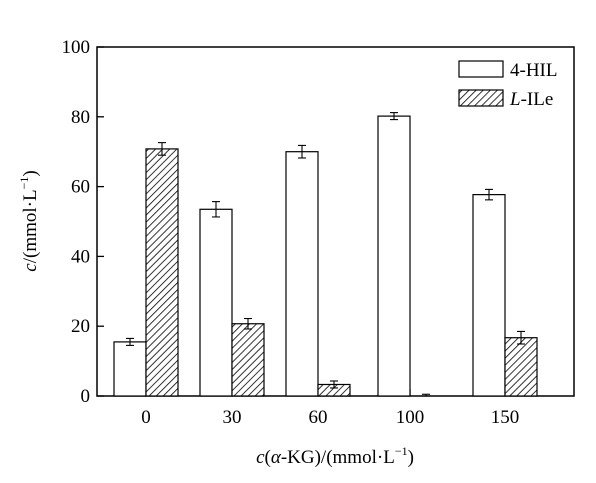  I want to click on y-tick-label: 40, so click(80, 256).